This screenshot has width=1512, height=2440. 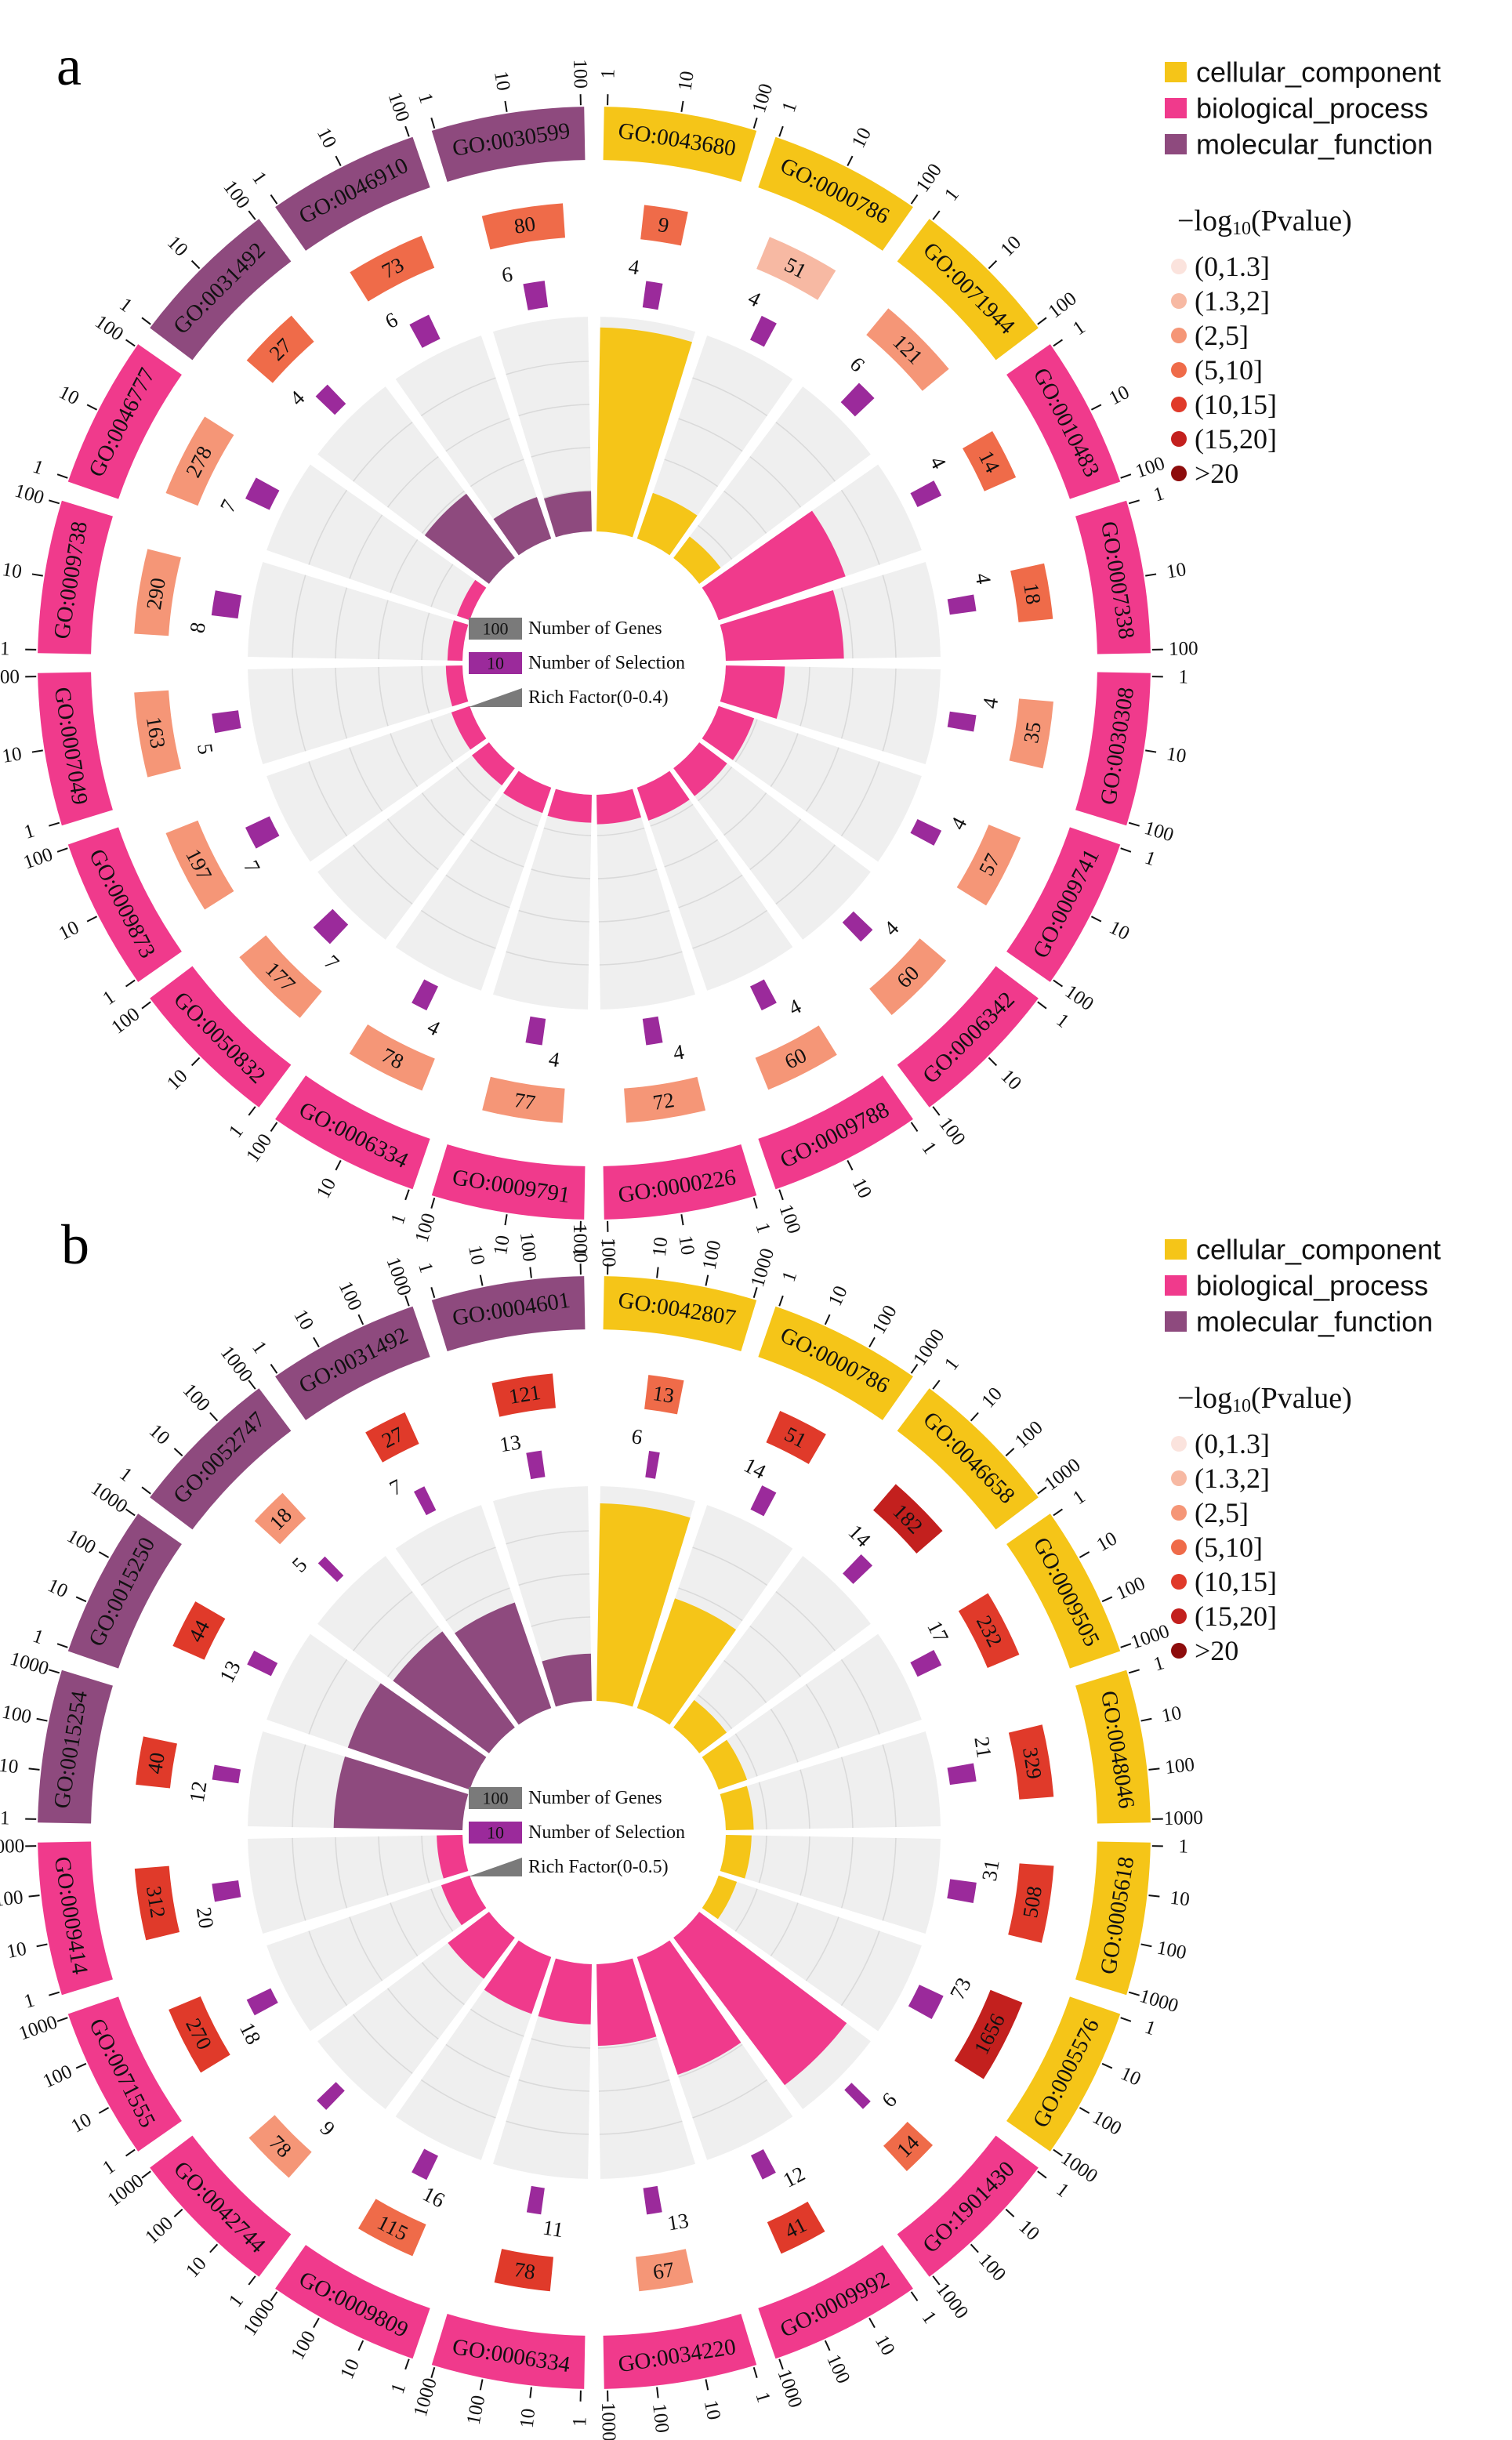 I want to click on pvalue-legend-label: >20, so click(x=1216, y=1650).